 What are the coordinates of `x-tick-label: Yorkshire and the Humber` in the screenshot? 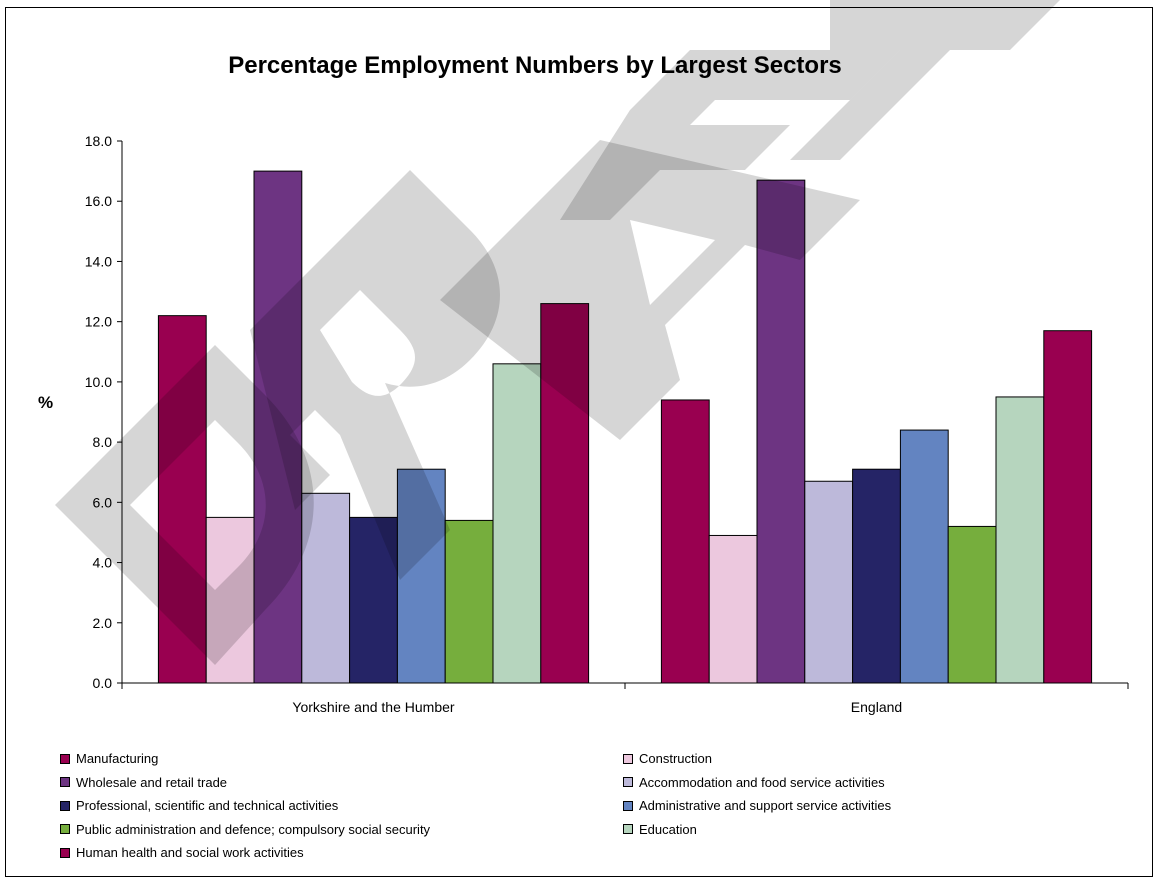 It's located at (373, 707).